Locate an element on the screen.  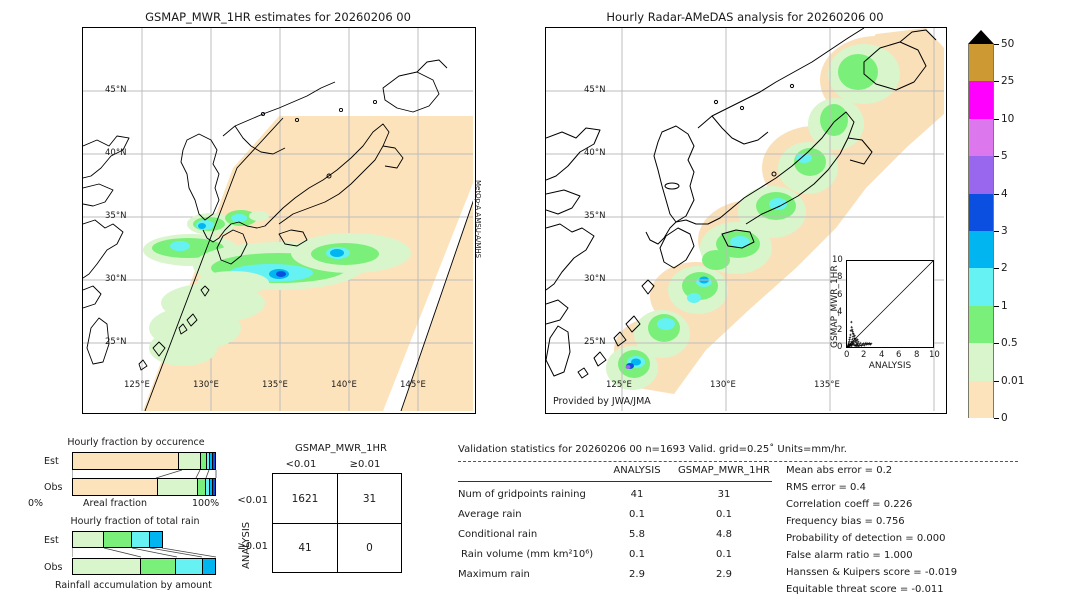
colorbar-over-arrow is located at coordinates (981, 37).